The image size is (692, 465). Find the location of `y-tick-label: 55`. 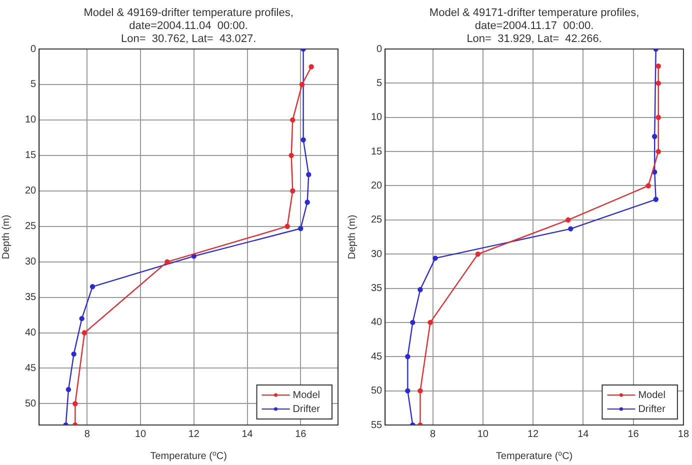

y-tick-label: 55 is located at coordinates (377, 425).